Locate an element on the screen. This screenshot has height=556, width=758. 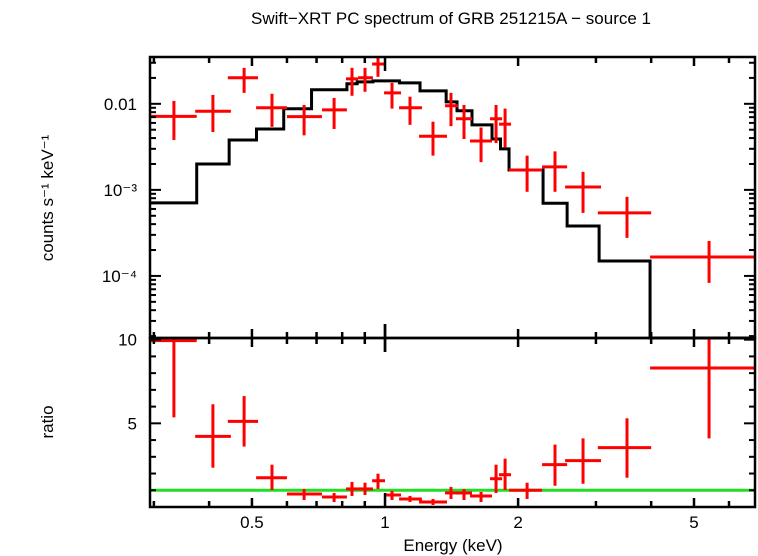
x-axis-label: Energy (keV) is located at coordinates (452, 545).